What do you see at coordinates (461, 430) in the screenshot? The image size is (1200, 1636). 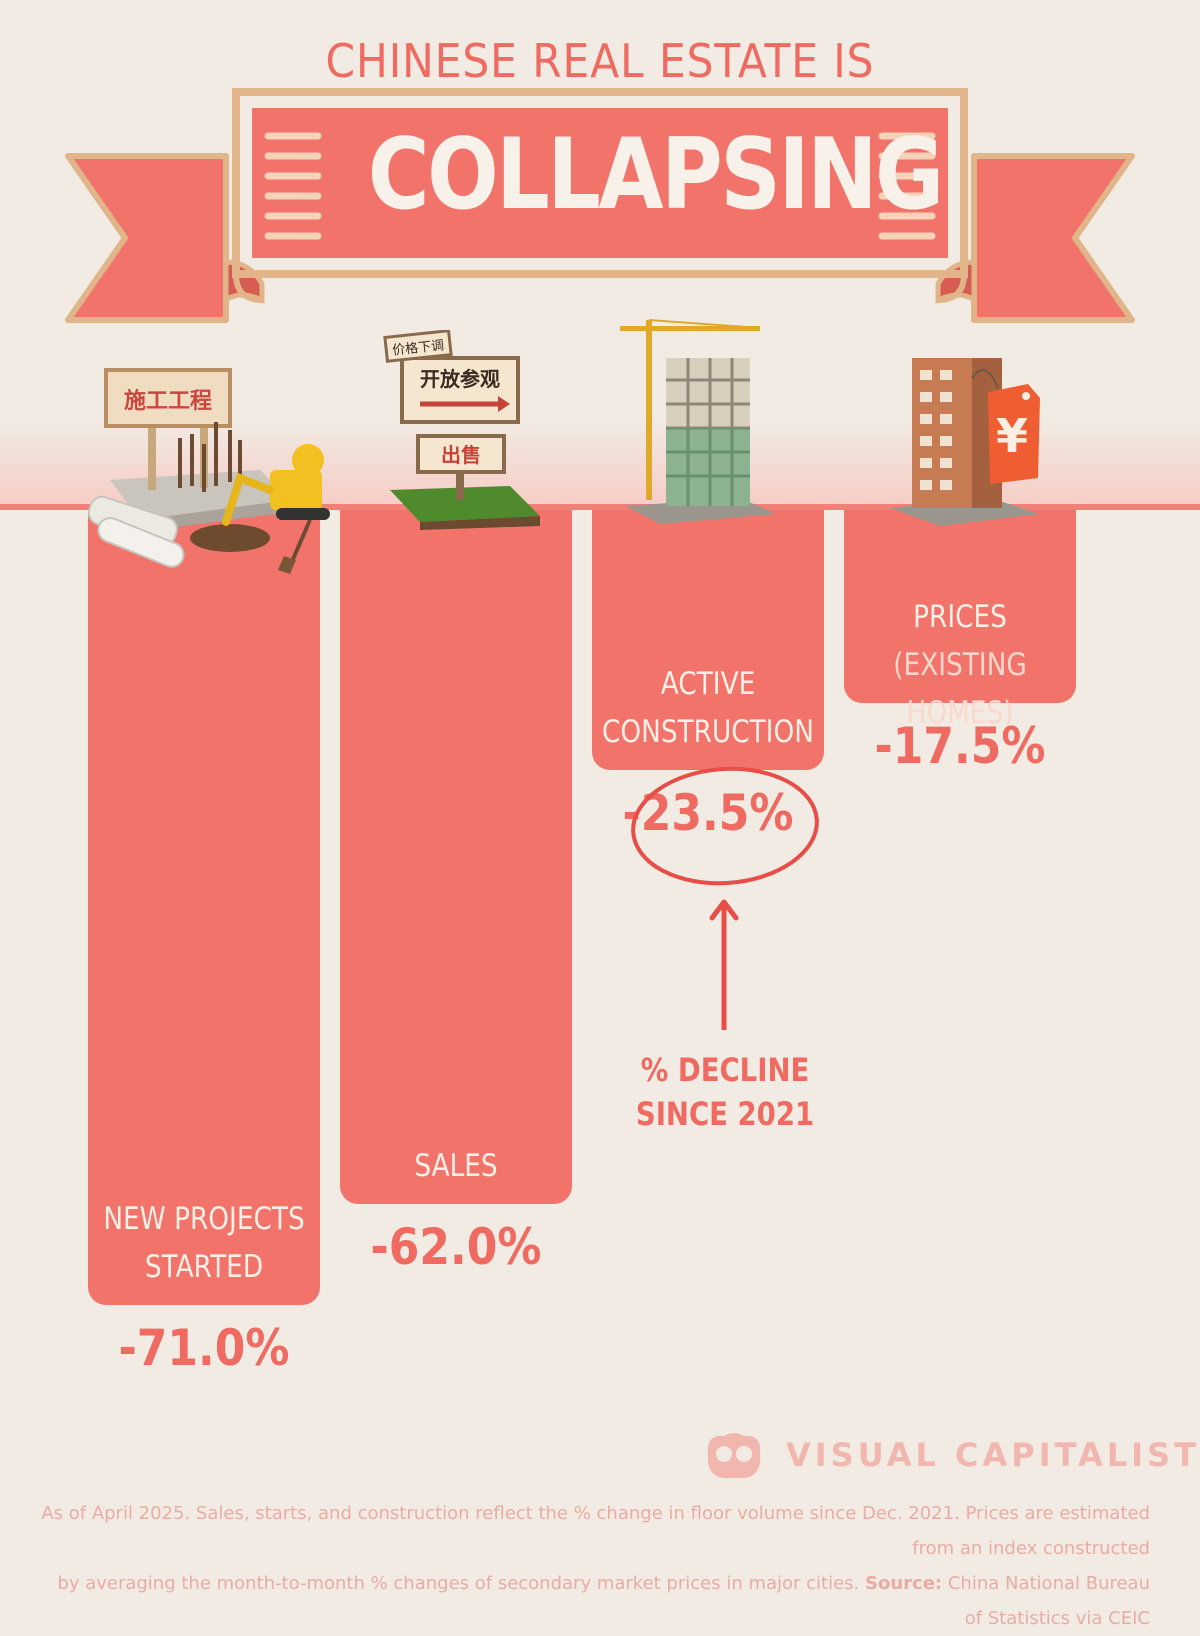 I see `for-sale-sign-icon: 开放参观 价格下调 出售` at bounding box center [461, 430].